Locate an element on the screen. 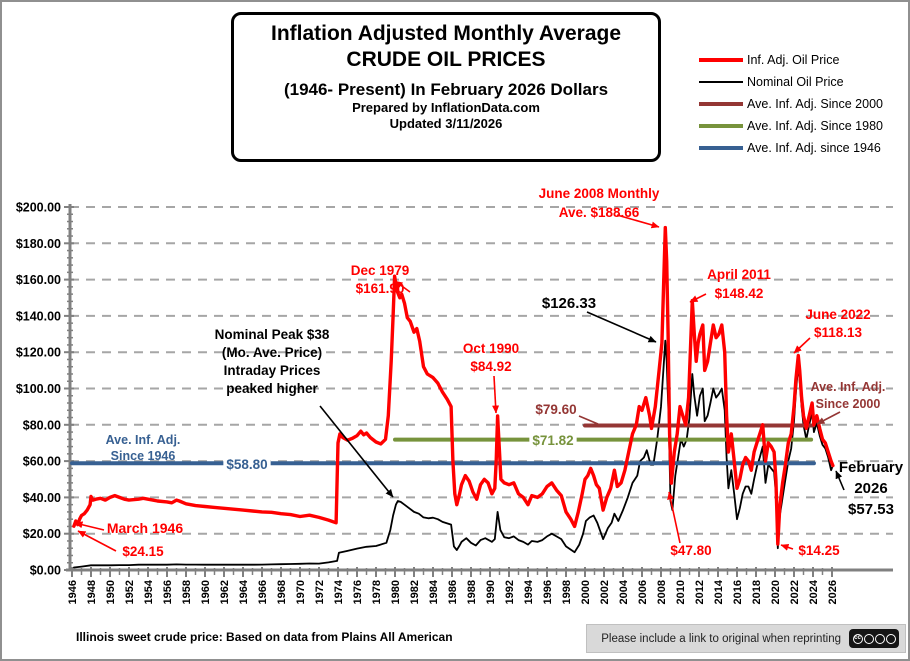 The image size is (910, 661). annotation-ave-since-1946: Ave. Inf. Adj. Since 1946 is located at coordinates (143, 448).